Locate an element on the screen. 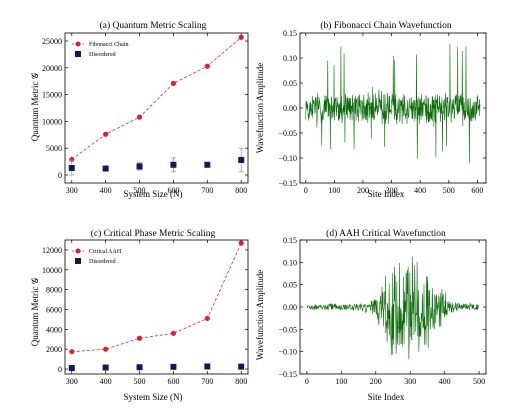 The height and width of the screenshot is (415, 512). y-tick-label: 12000 is located at coordinates (52, 250).